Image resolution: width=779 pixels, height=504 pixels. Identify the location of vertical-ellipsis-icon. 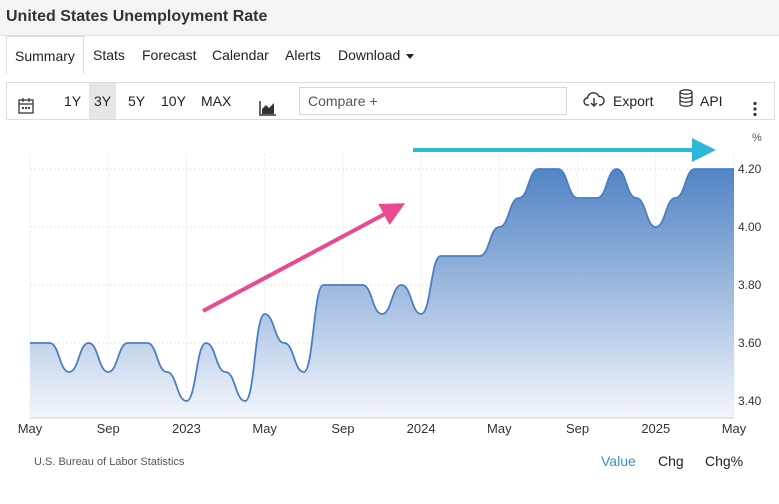
(755, 105).